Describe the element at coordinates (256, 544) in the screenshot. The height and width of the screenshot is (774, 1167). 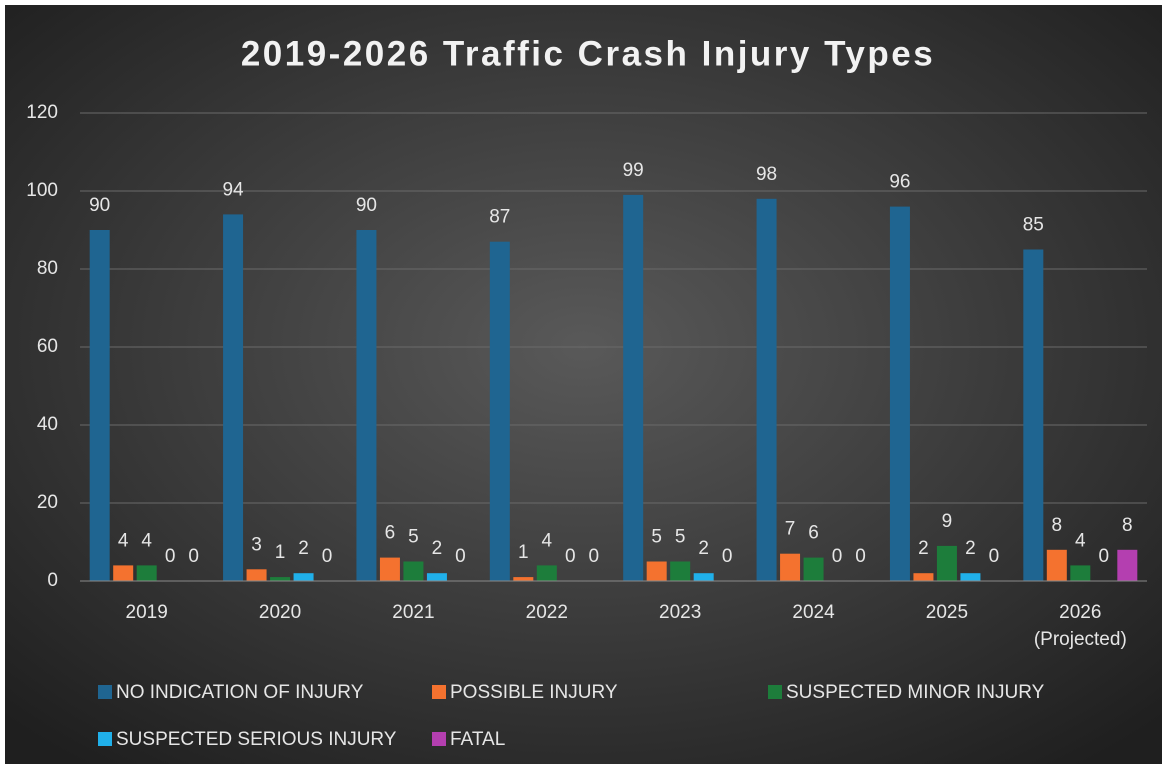
I see `data-label: 3` at that location.